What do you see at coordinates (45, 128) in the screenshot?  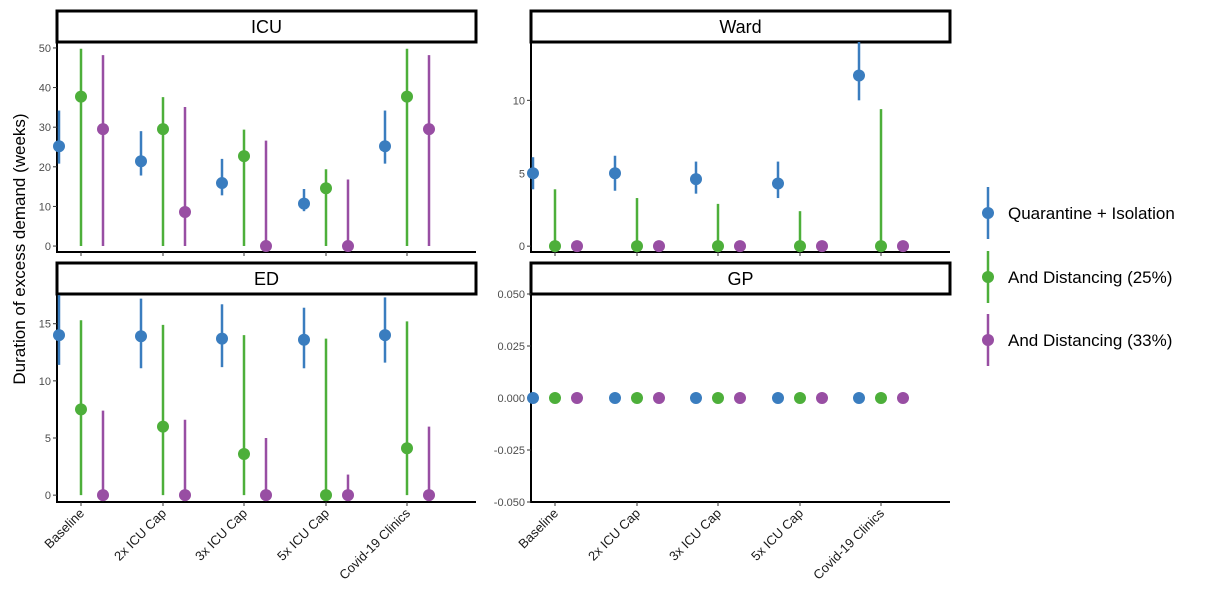 I see `y-tick-label-icu: 30` at bounding box center [45, 128].